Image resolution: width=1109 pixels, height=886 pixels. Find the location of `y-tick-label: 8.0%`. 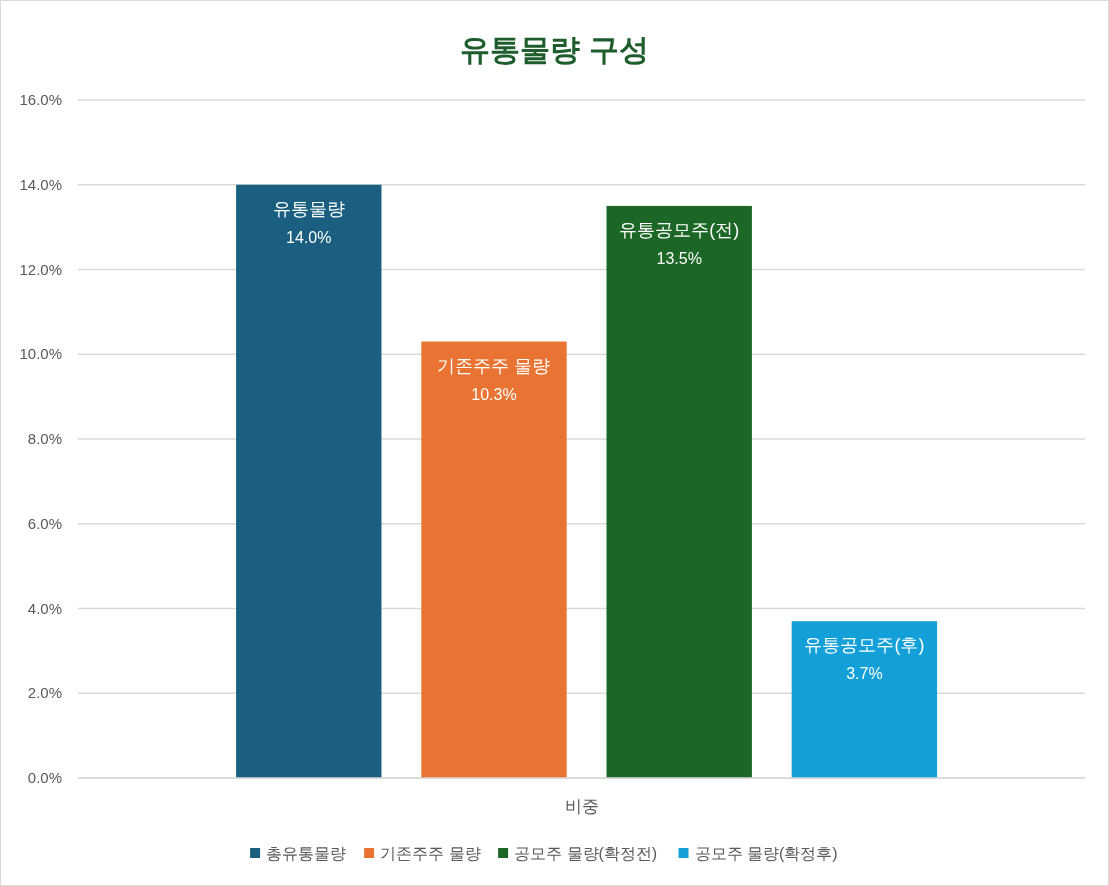

y-tick-label: 8.0% is located at coordinates (44, 438).